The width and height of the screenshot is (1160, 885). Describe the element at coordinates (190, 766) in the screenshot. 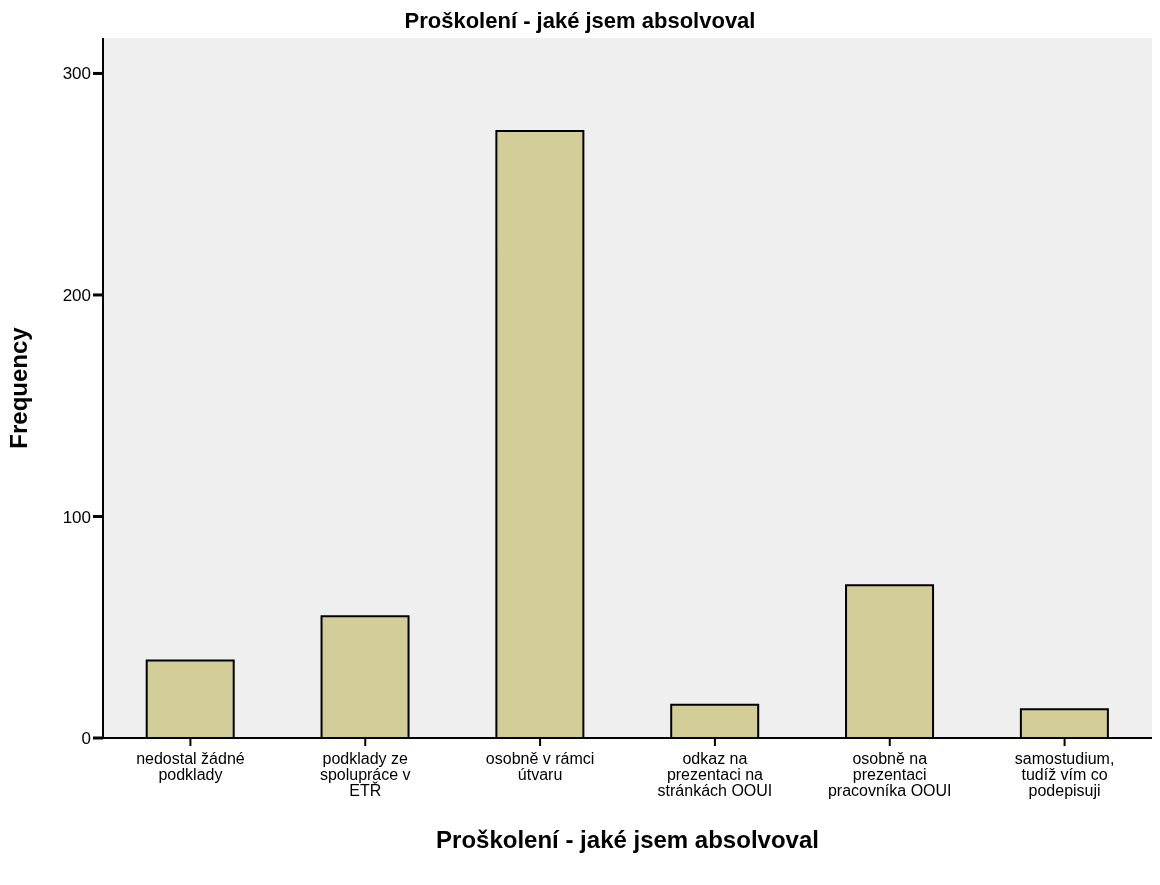

I see `x-tick-label: nedostal žádné podklady` at that location.